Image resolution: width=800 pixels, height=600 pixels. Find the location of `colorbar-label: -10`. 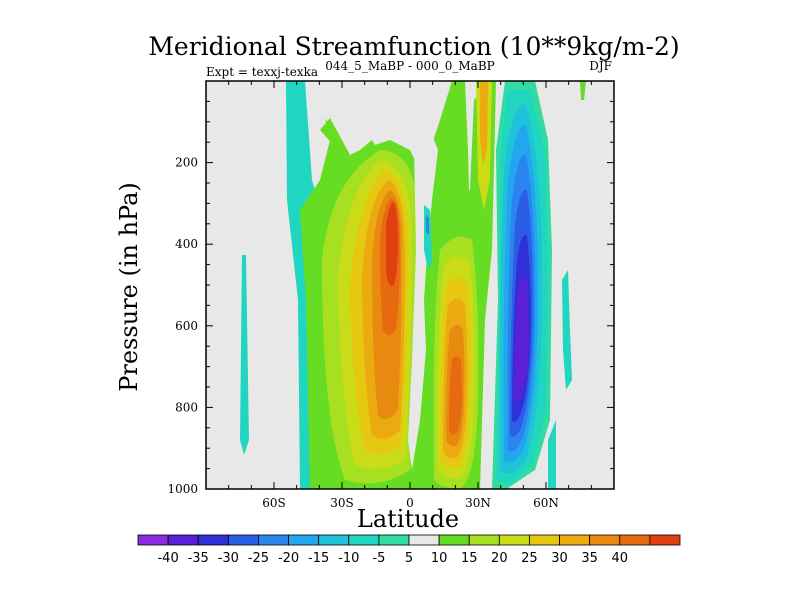

colorbar-label: -10 is located at coordinates (348, 558).